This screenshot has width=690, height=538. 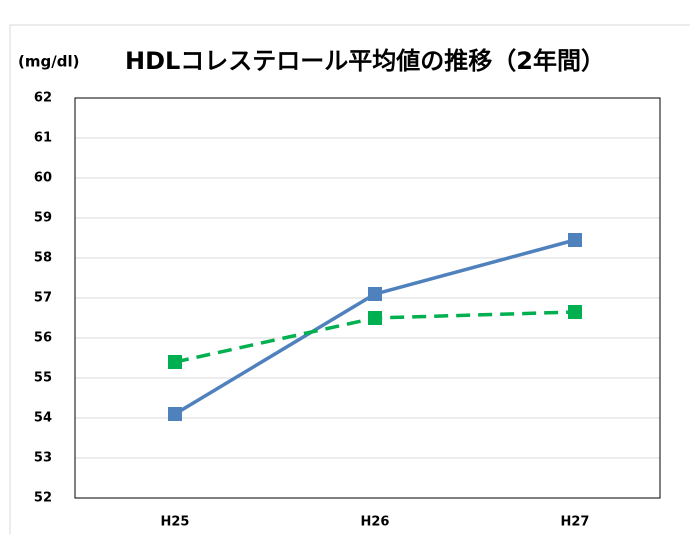 What do you see at coordinates (365, 61) in the screenshot?
I see `chart-title: HDLコレステロール平均値の推移（2年間）` at bounding box center [365, 61].